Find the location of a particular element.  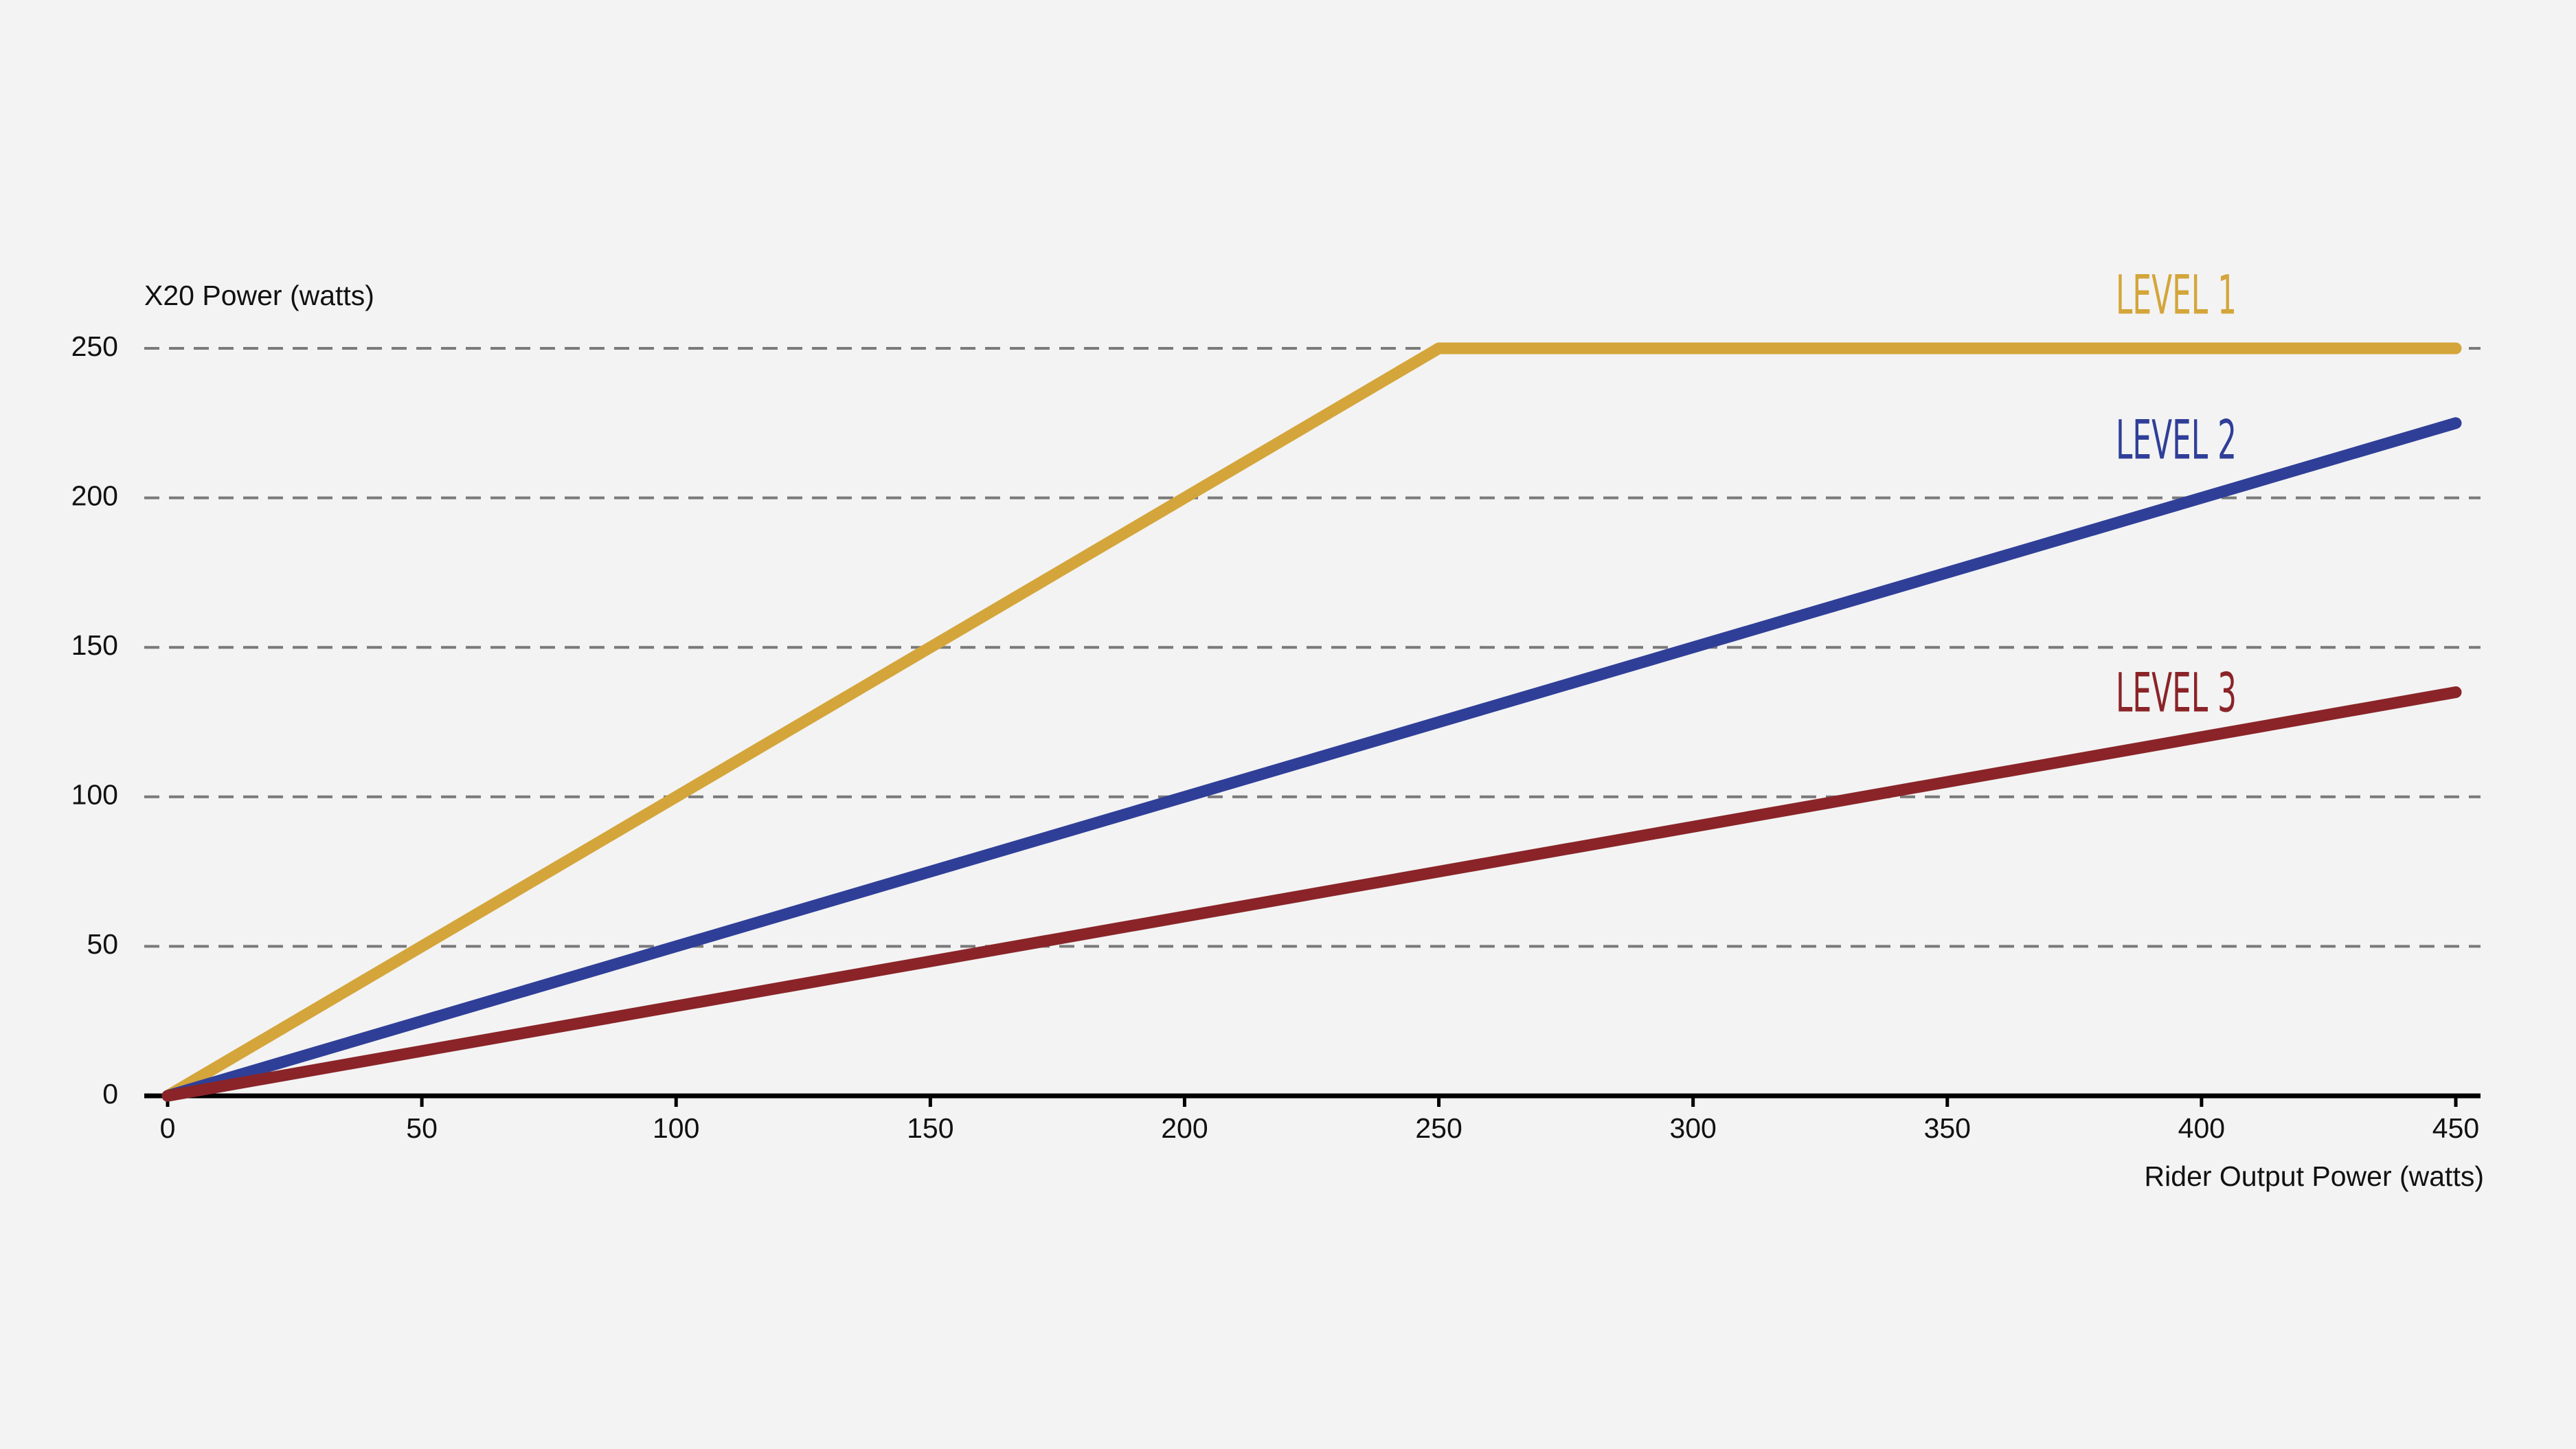

x-tick-label: 150 is located at coordinates (930, 1128).